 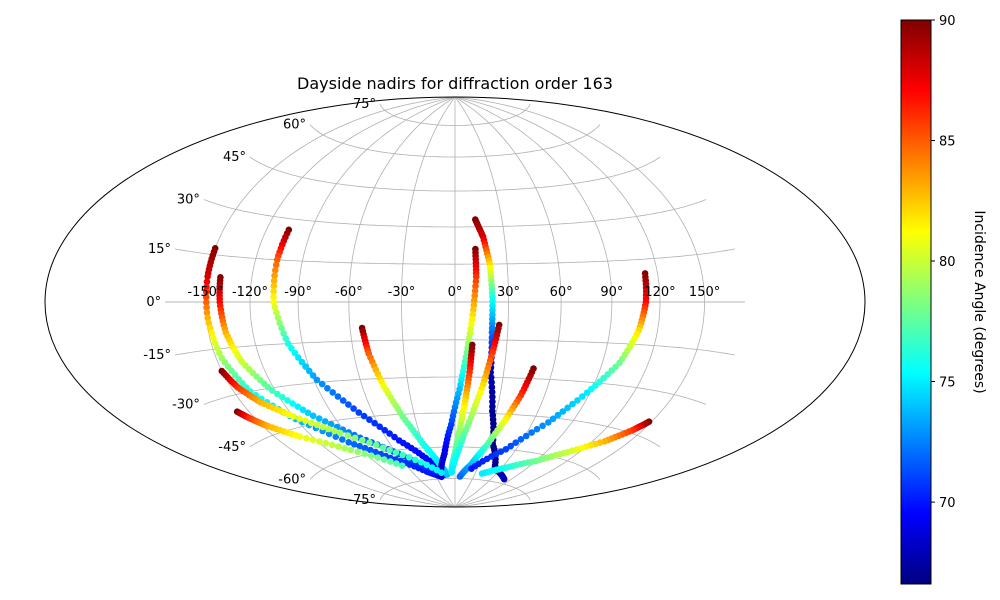 I want to click on colorbar-ticks: 70 75 80 85 90, so click(x=943, y=262).